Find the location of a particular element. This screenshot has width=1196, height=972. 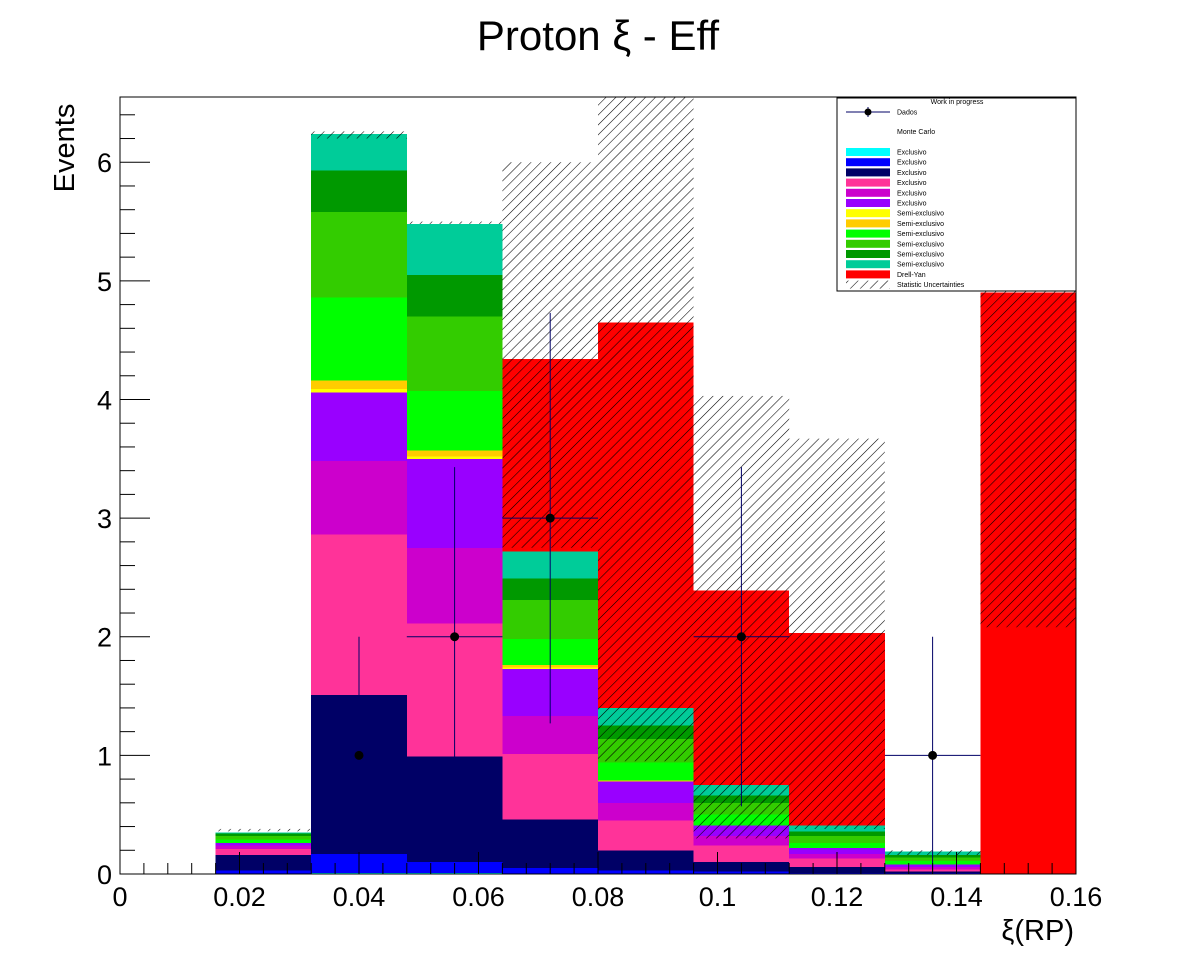

legend-label-3: Exclusivo is located at coordinates (912, 183).